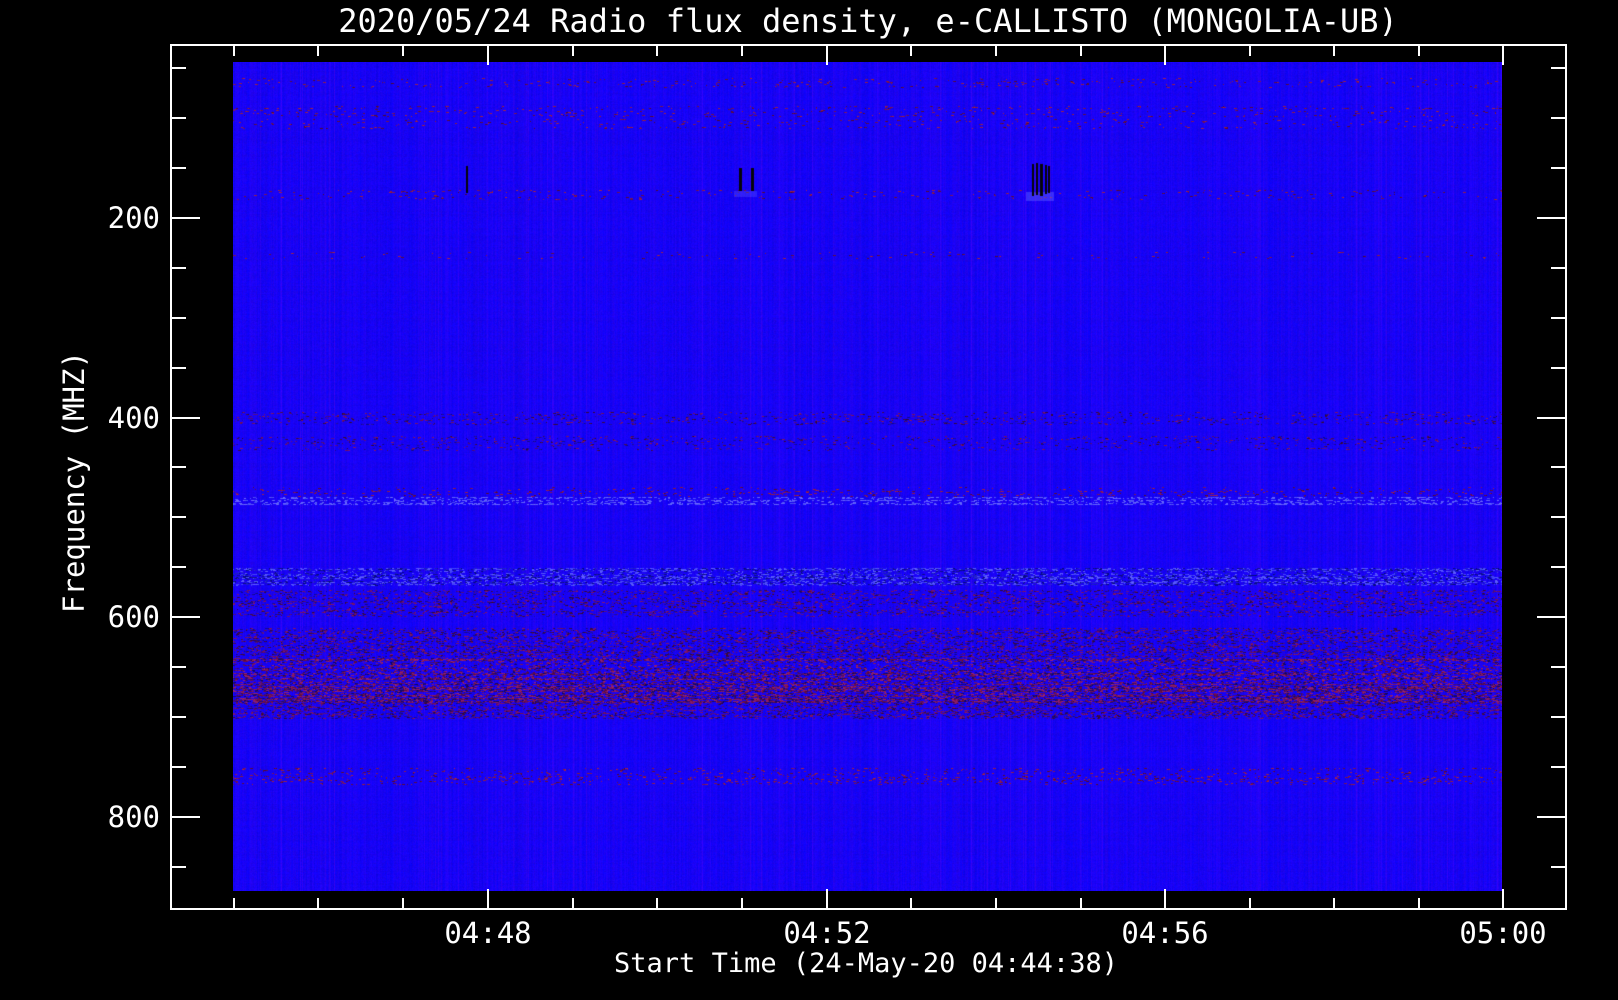  What do you see at coordinates (133, 218) in the screenshot?
I see `y-tick-label: 200` at bounding box center [133, 218].